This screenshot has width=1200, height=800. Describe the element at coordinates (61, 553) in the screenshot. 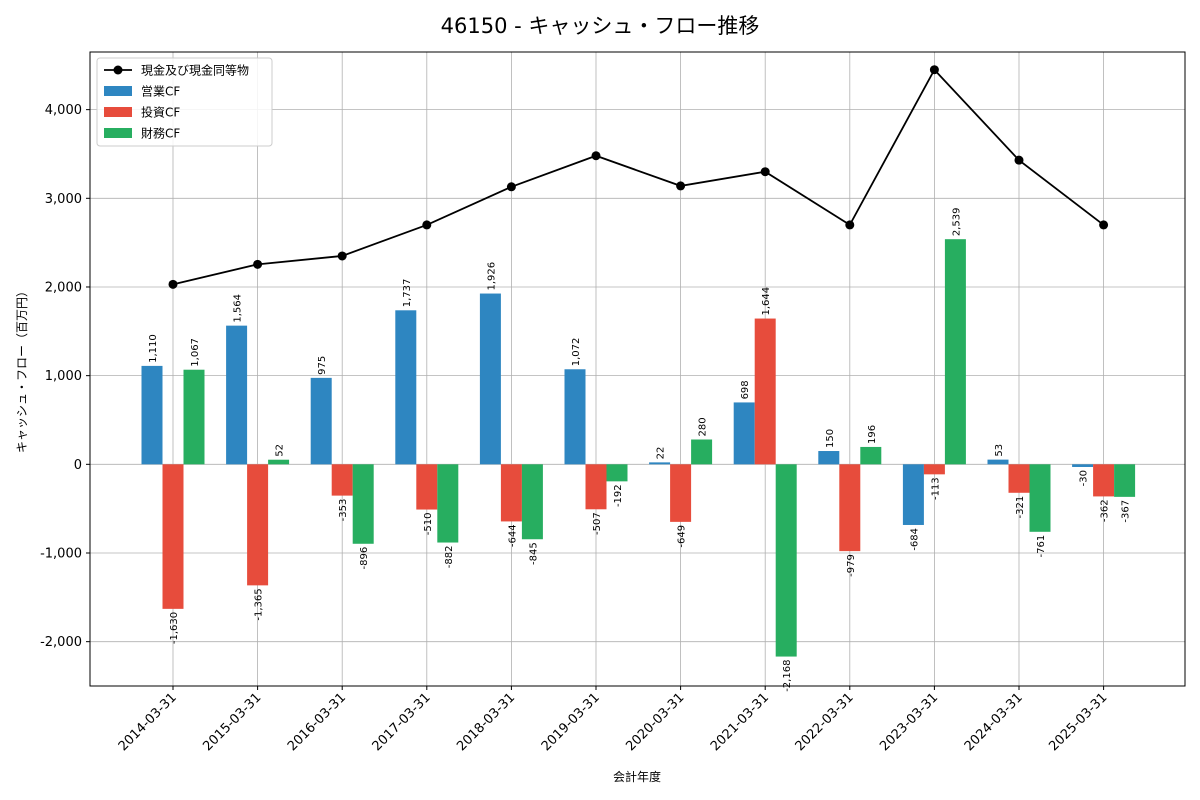

I see `y-tick-label: -1,000` at that location.